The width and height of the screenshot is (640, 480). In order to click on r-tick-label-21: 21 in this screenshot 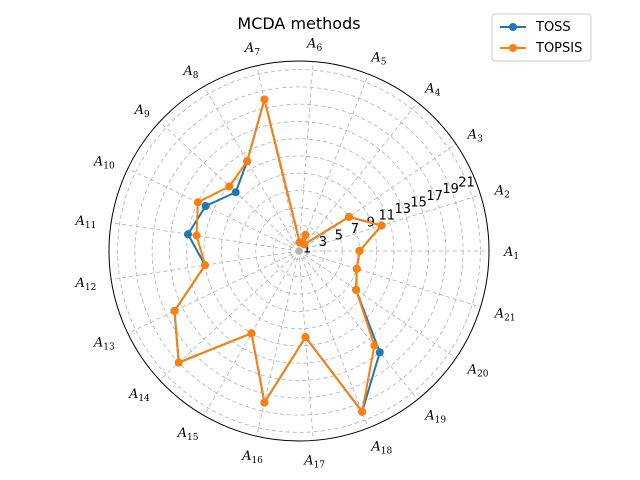, I will do `click(466, 183)`.